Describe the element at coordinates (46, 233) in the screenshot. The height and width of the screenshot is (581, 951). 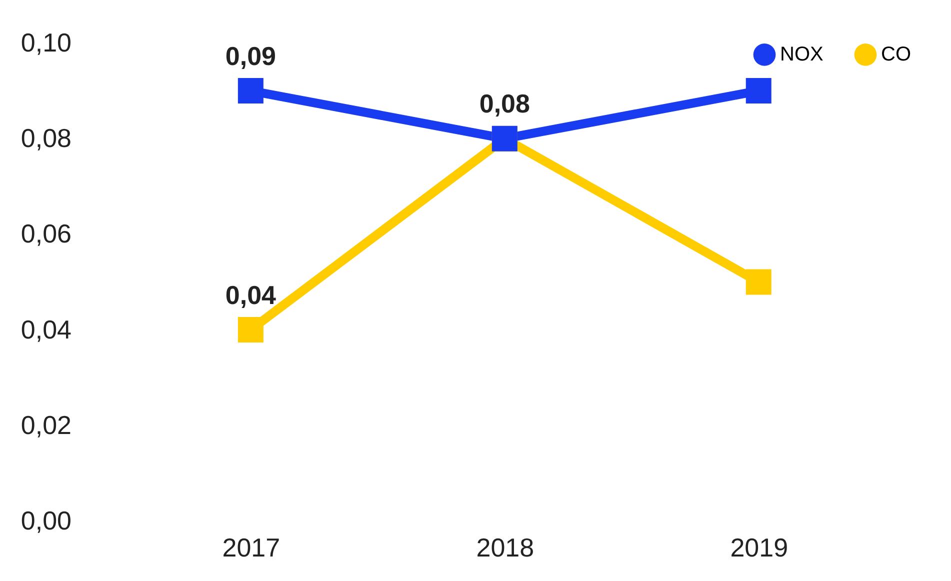
I see `y-tick-label: 0,06` at that location.